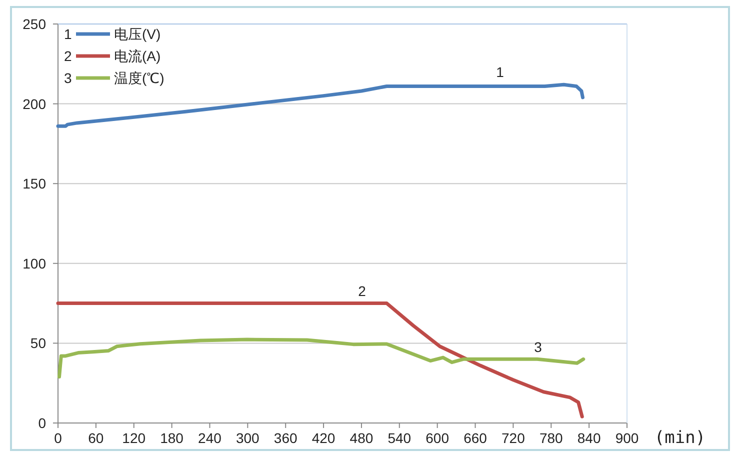  What do you see at coordinates (34, 104) in the screenshot?
I see `y-tick-label: 200` at bounding box center [34, 104].